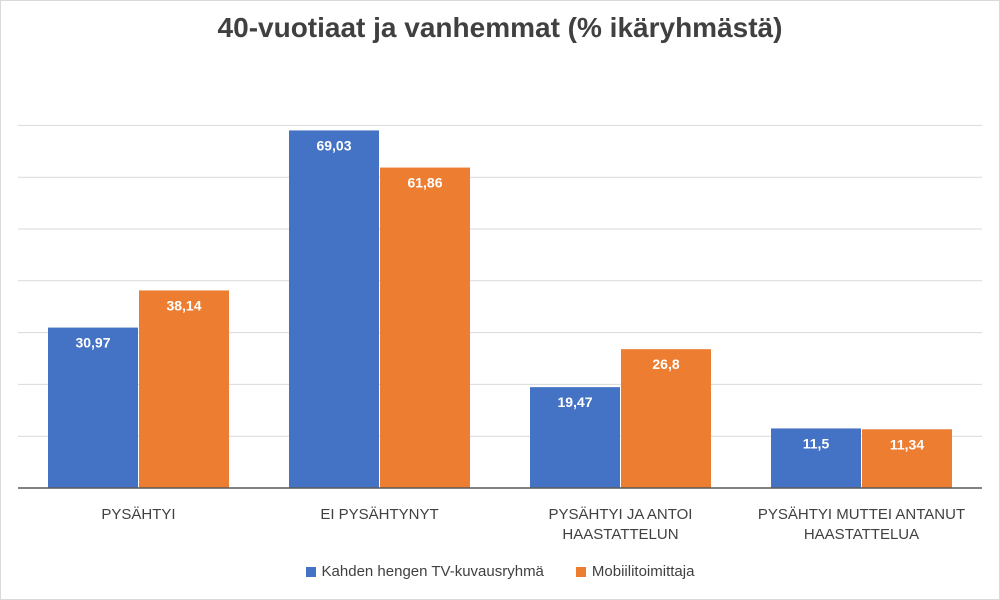 The width and height of the screenshot is (1000, 600). What do you see at coordinates (621, 514) in the screenshot?
I see `category-label: PYSÄHTYI JA ANTOI` at bounding box center [621, 514].